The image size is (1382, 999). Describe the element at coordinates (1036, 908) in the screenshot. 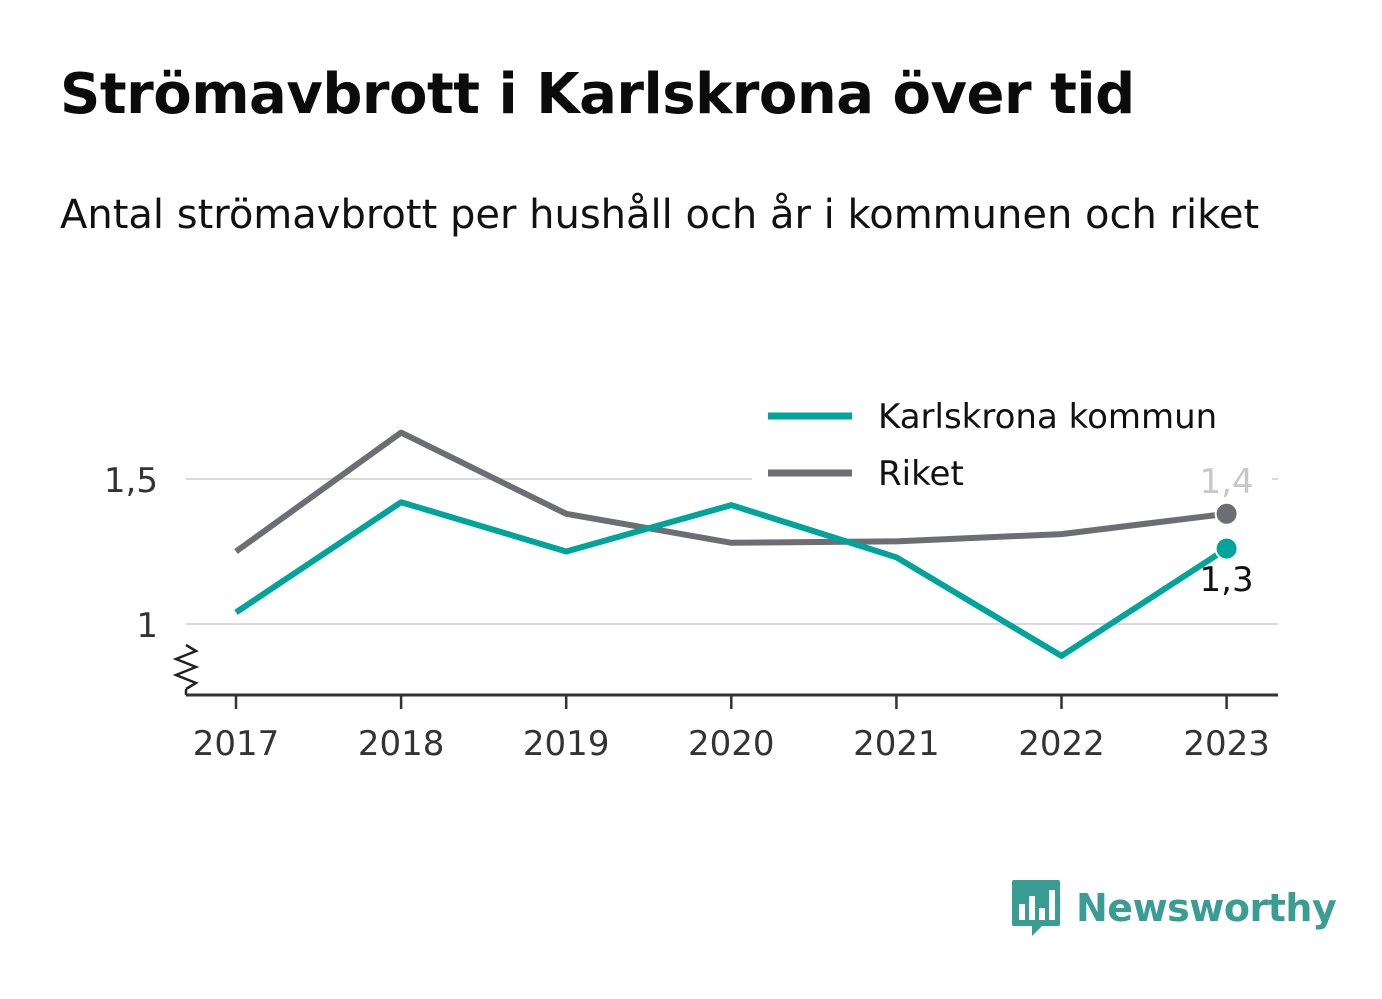

I see `bar-chart-icon` at that location.